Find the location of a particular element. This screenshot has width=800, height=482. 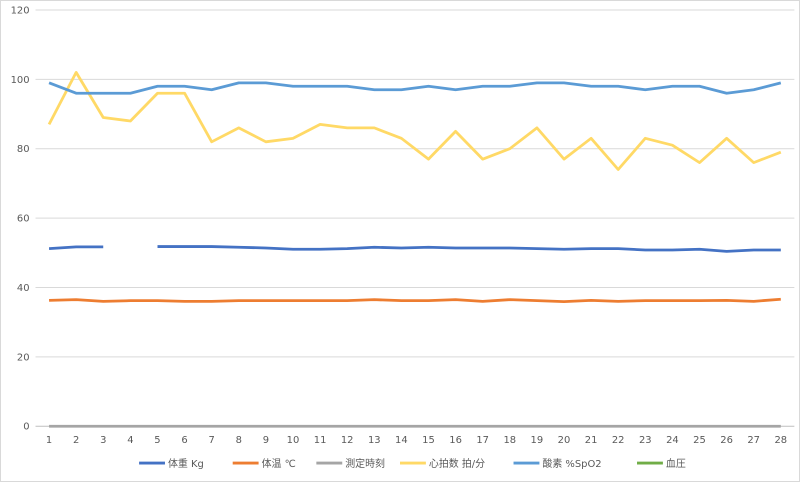

y-tick-label: 40 is located at coordinates (23, 288).